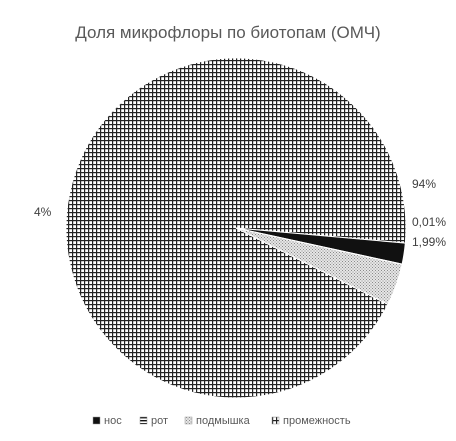  Describe the element at coordinates (424, 184) in the screenshot. I see `data-label-4: 94%` at that location.